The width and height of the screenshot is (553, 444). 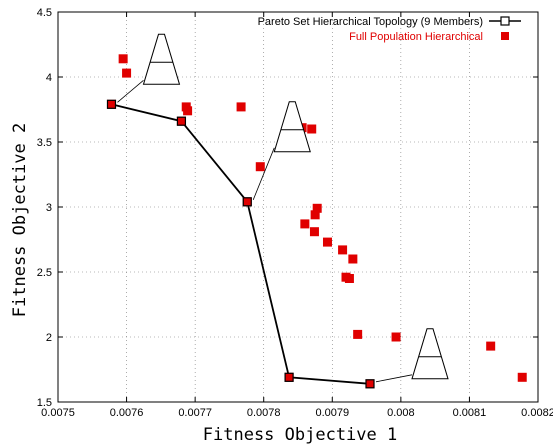 I want to click on y-tick-label: 1.5, so click(x=44, y=403).